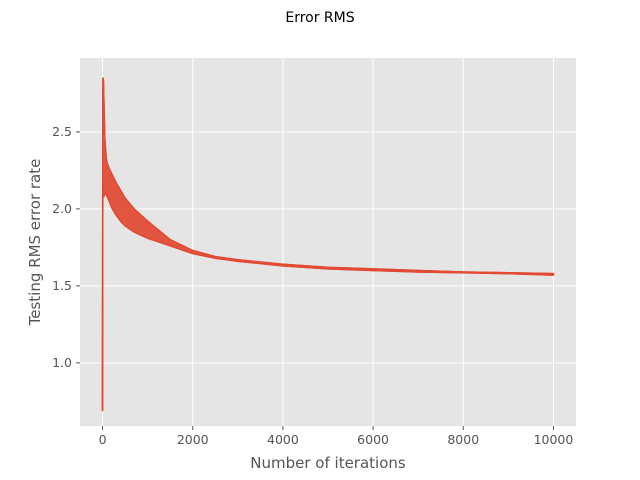 The width and height of the screenshot is (640, 480). What do you see at coordinates (35, 243) in the screenshot?
I see `y-axis-label: Testing RMS error rate` at bounding box center [35, 243].